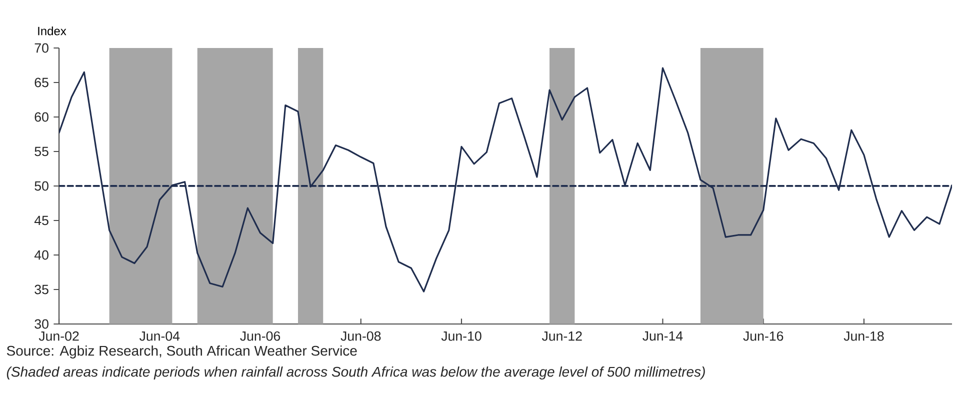 This screenshot has width=980, height=416. I want to click on y-tick-label: 30, so click(41, 324).